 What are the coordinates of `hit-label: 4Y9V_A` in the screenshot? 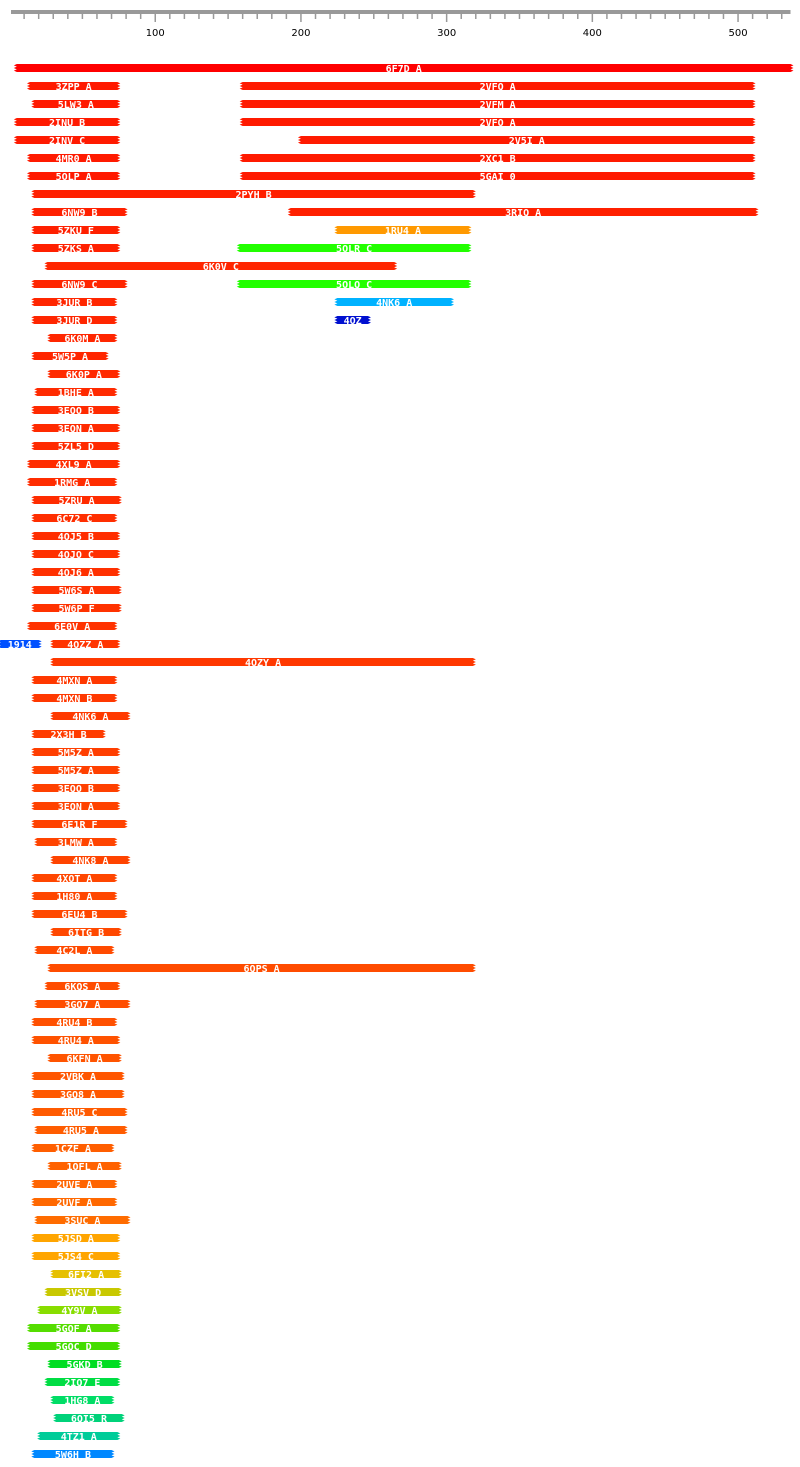 It's located at (79, 1311).